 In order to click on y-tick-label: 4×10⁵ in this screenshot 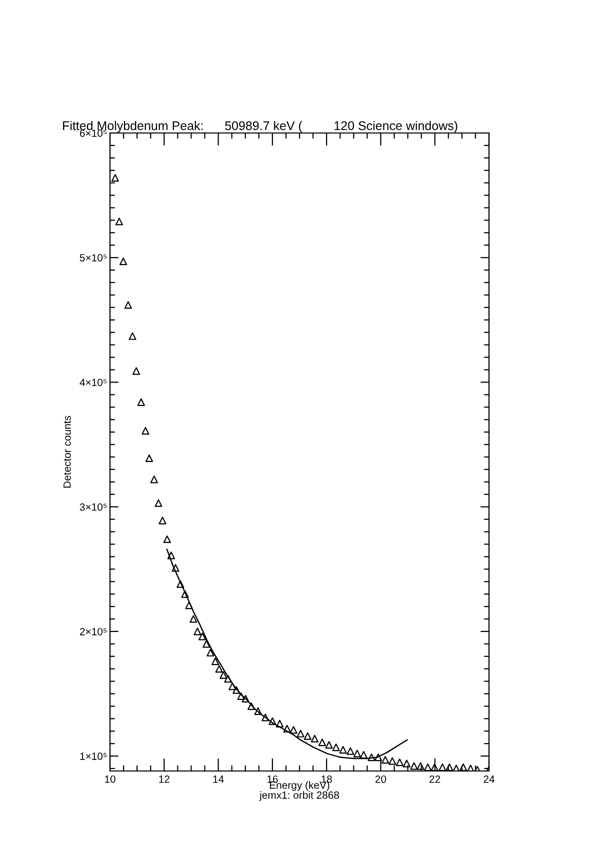, I will do `click(93, 382)`.